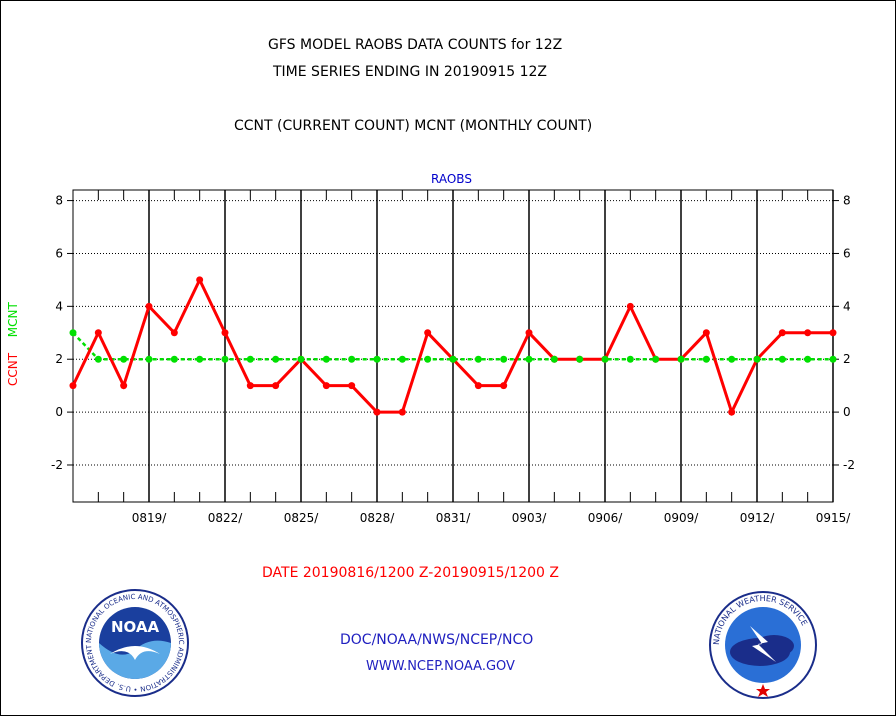  What do you see at coordinates (59, 253) in the screenshot?
I see `y-tick-label-left: 6` at bounding box center [59, 253].